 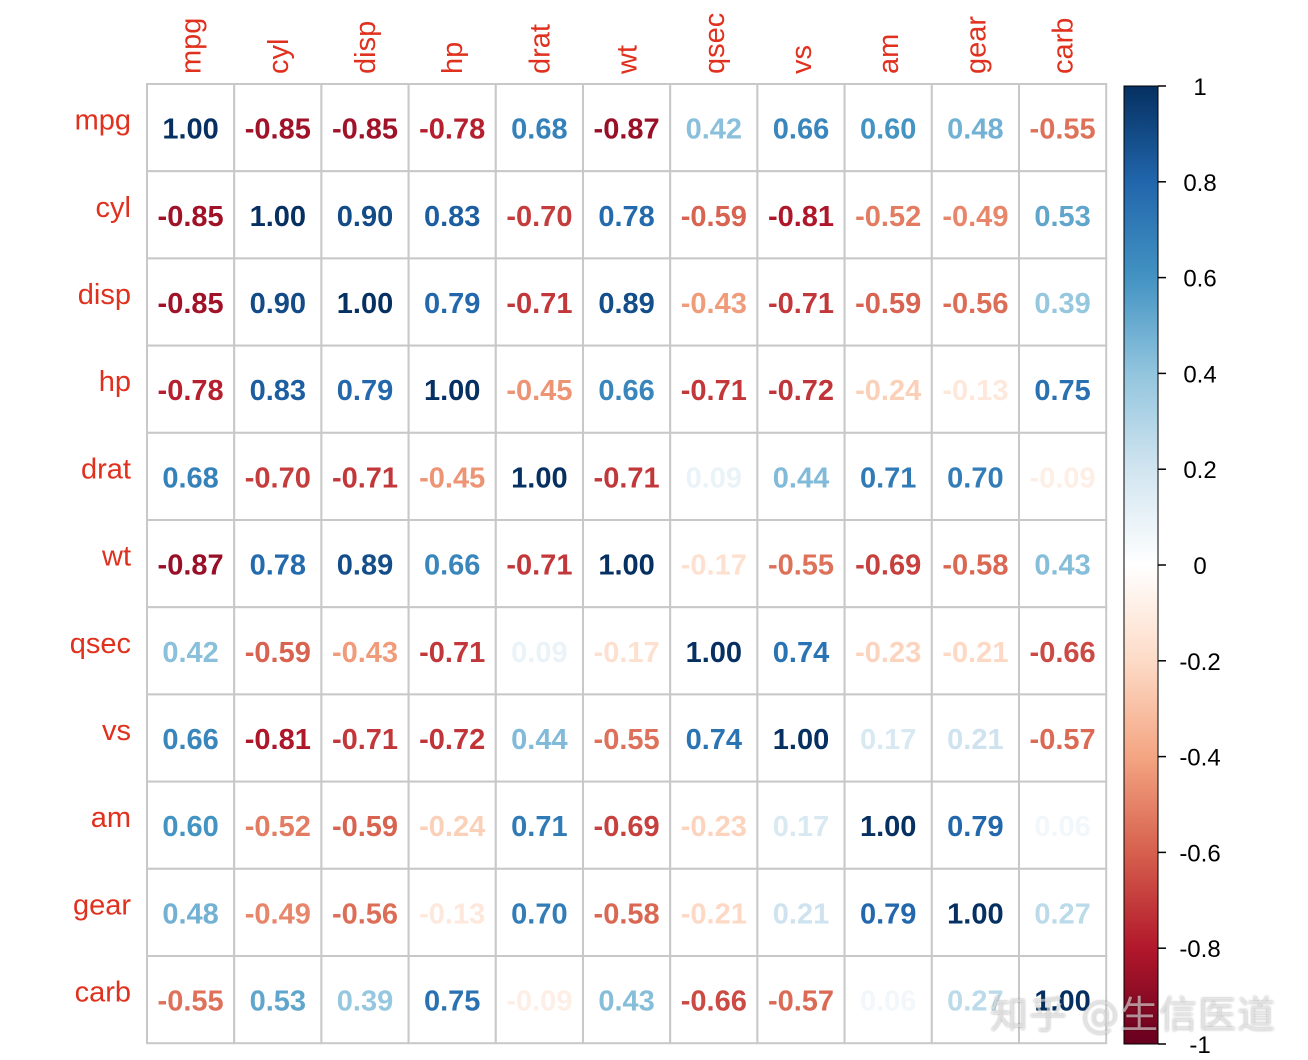 What do you see at coordinates (975, 1002) in the screenshot?
I see `cell-value-carb-gear: 0.27` at bounding box center [975, 1002].